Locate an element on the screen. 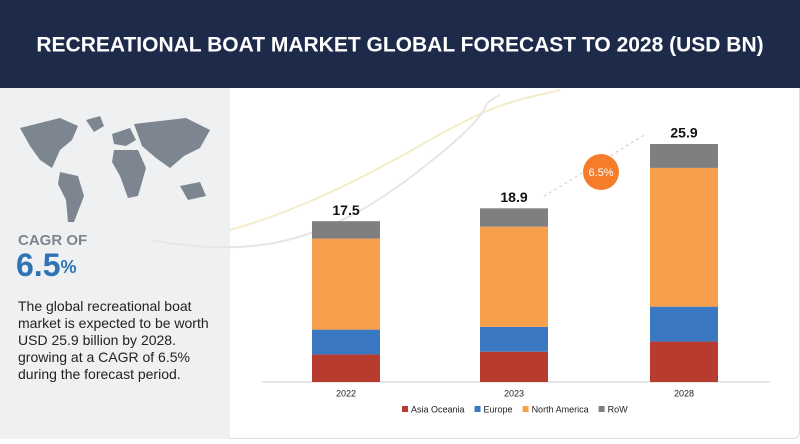  legend-label: Asia Oceania is located at coordinates (438, 409).